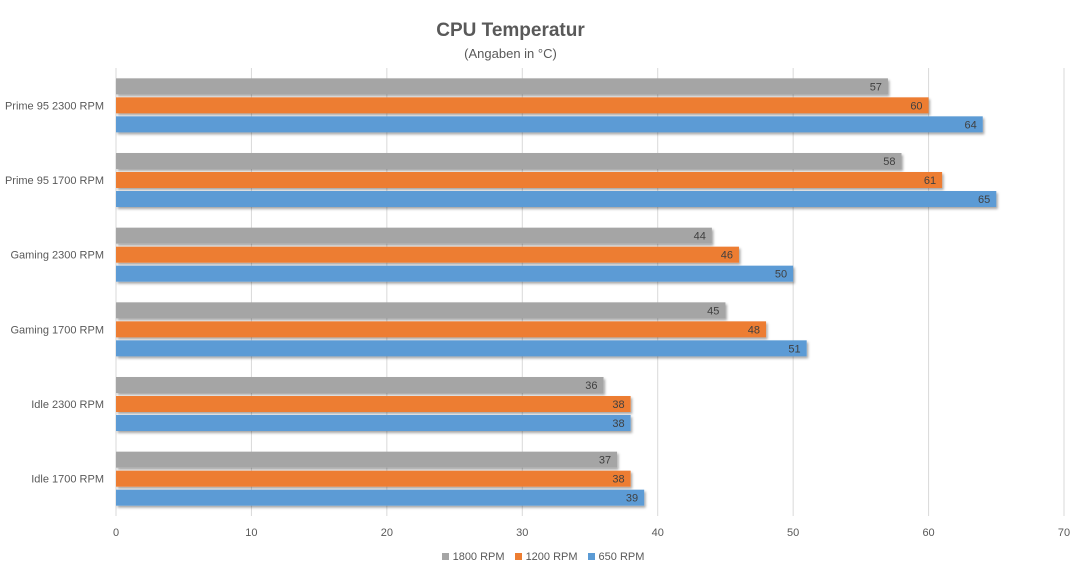 Image resolution: width=1083 pixels, height=576 pixels. I want to click on x-tick-label: 50, so click(793, 533).